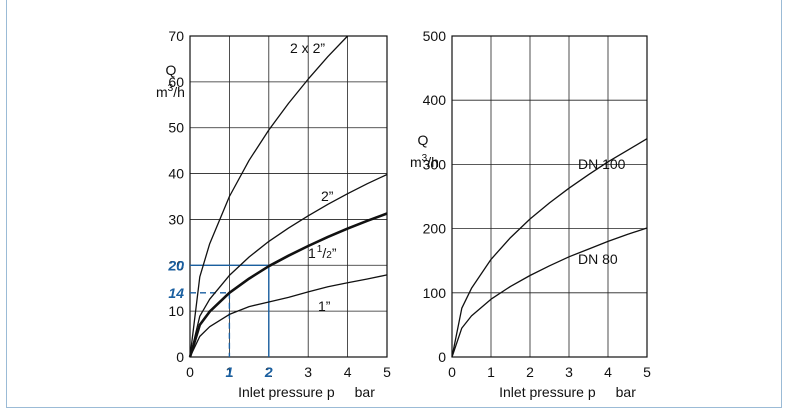 Image resolution: width=790 pixels, height=411 pixels. What do you see at coordinates (435, 164) in the screenshot?
I see `y-tick-label: 300` at bounding box center [435, 164].